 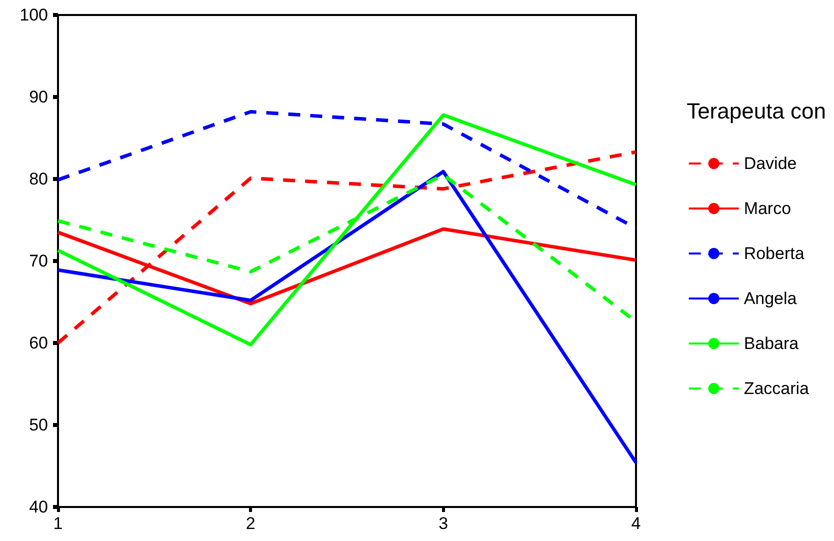 What do you see at coordinates (38, 97) in the screenshot?
I see `y-tick-label: 90` at bounding box center [38, 97].